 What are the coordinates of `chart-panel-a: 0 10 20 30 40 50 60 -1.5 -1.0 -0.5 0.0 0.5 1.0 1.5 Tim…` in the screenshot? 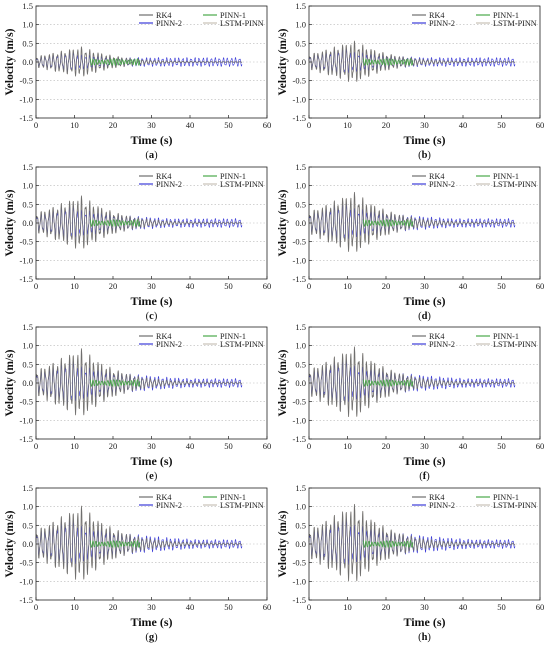 It's located at (137, 81).